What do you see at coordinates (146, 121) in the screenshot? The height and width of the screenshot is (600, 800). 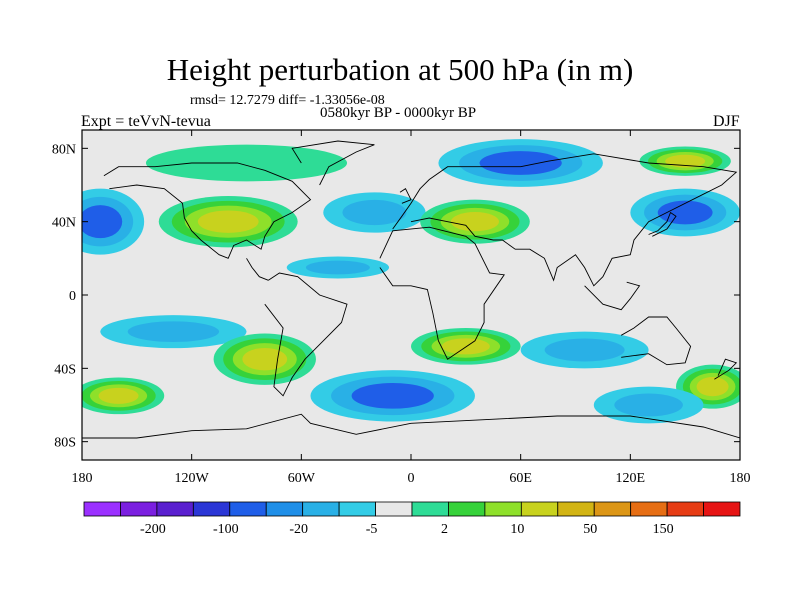 I see `experiment-label: Expt = teVvN-tevua` at bounding box center [146, 121].